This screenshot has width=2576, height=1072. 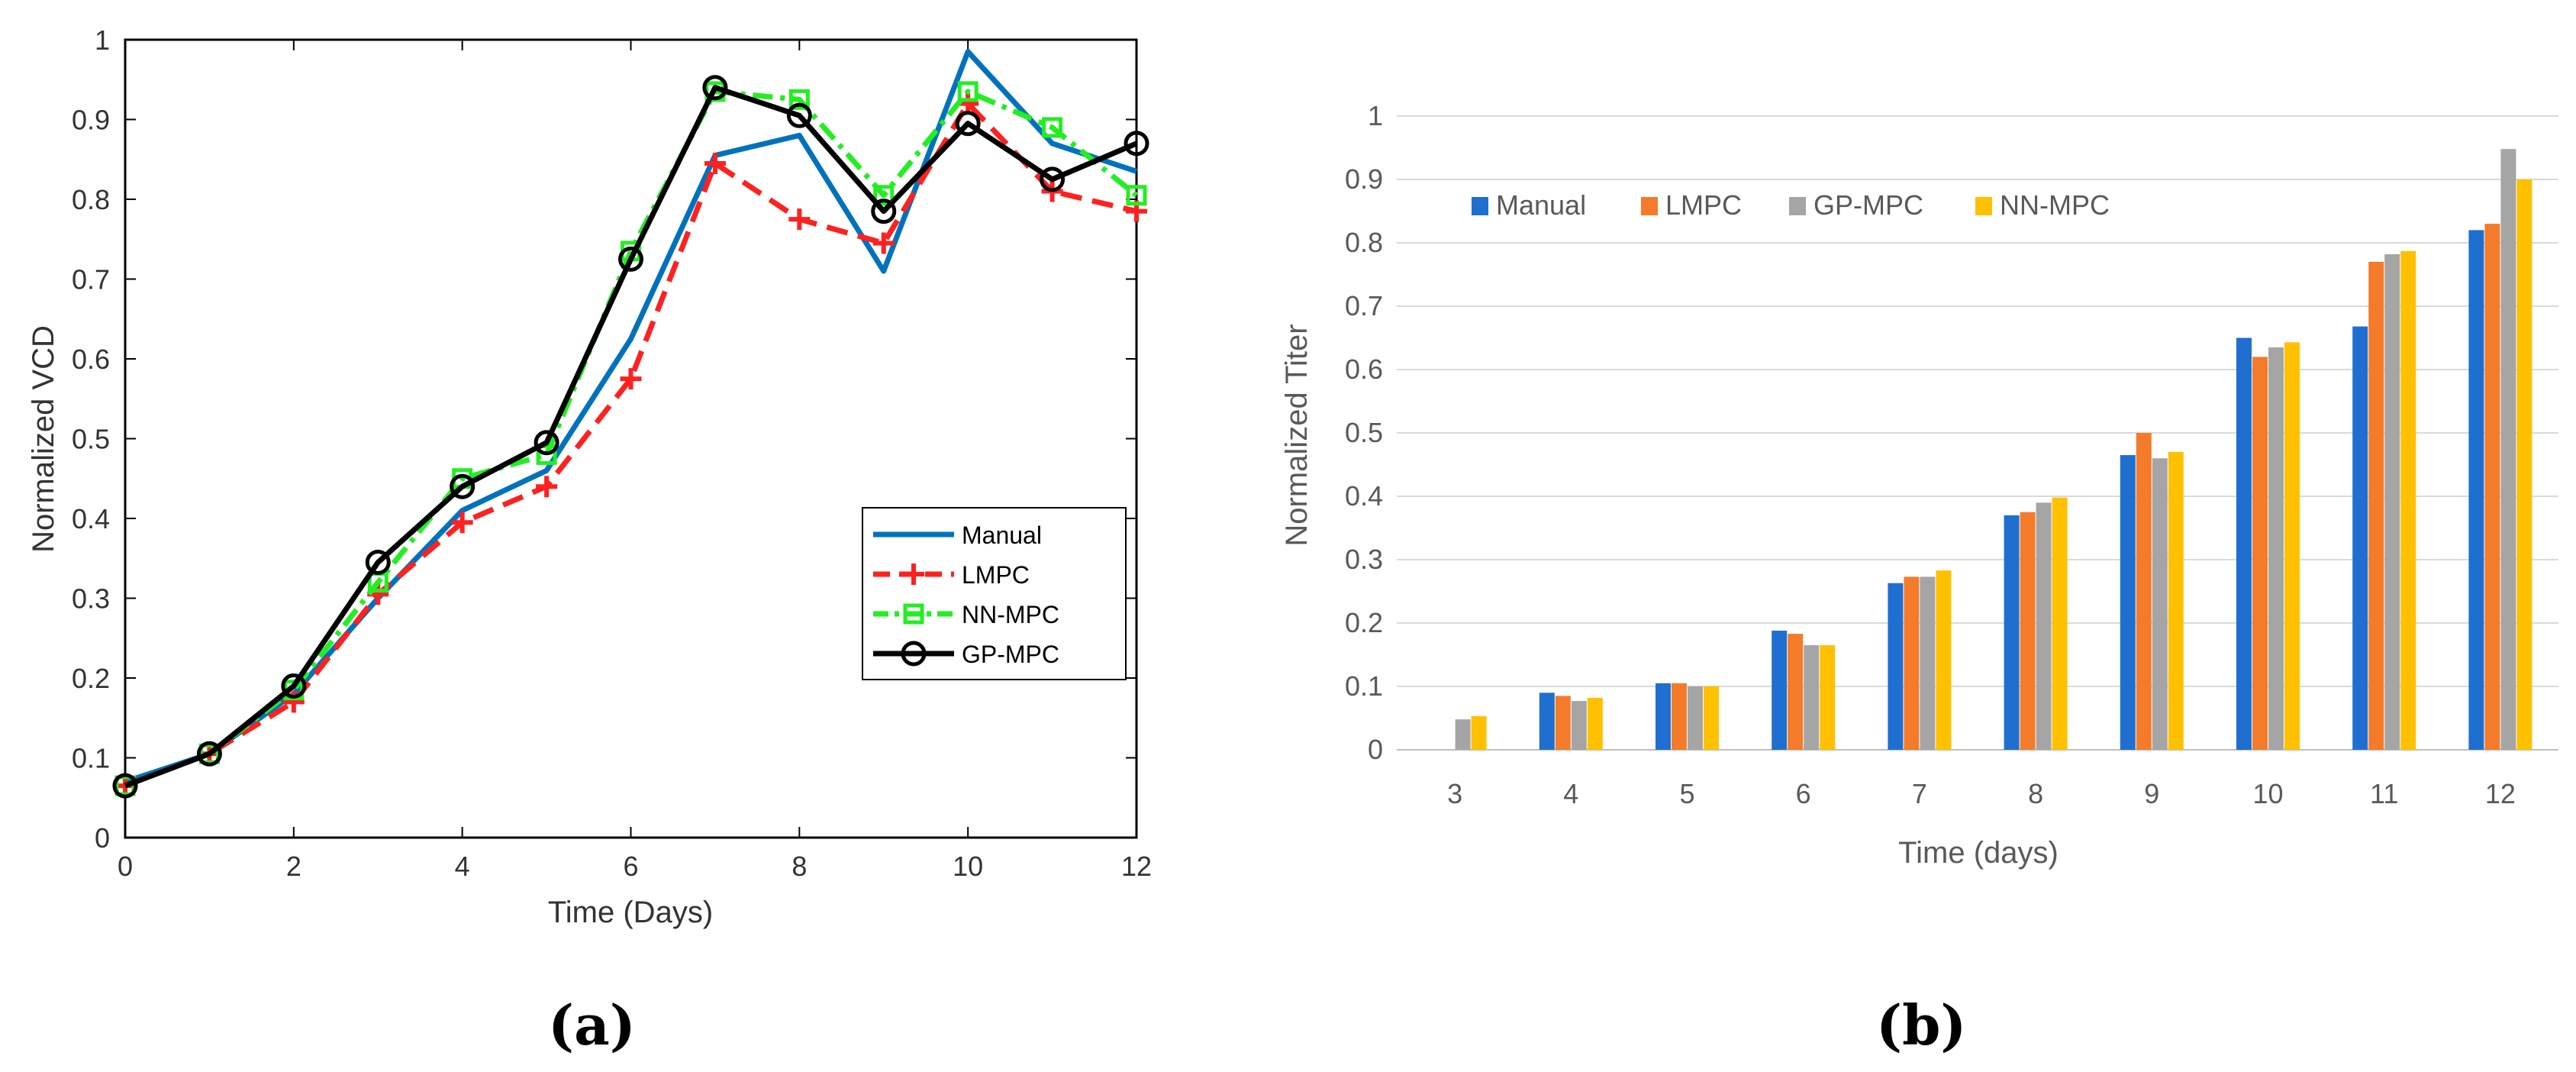 I want to click on titer-y-tick-label: 1, so click(x=1376, y=115).